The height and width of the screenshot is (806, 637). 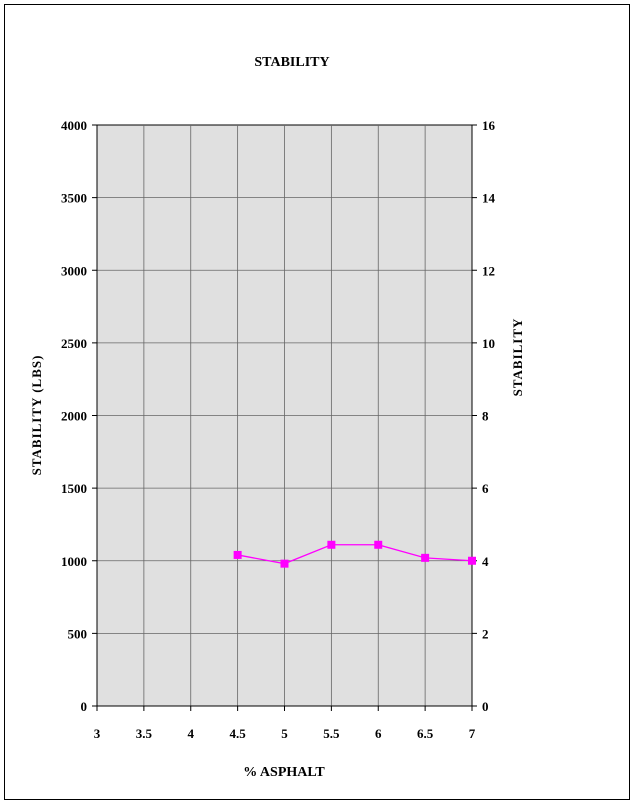 I want to click on y2-tick-label: 0, so click(x=485, y=706).